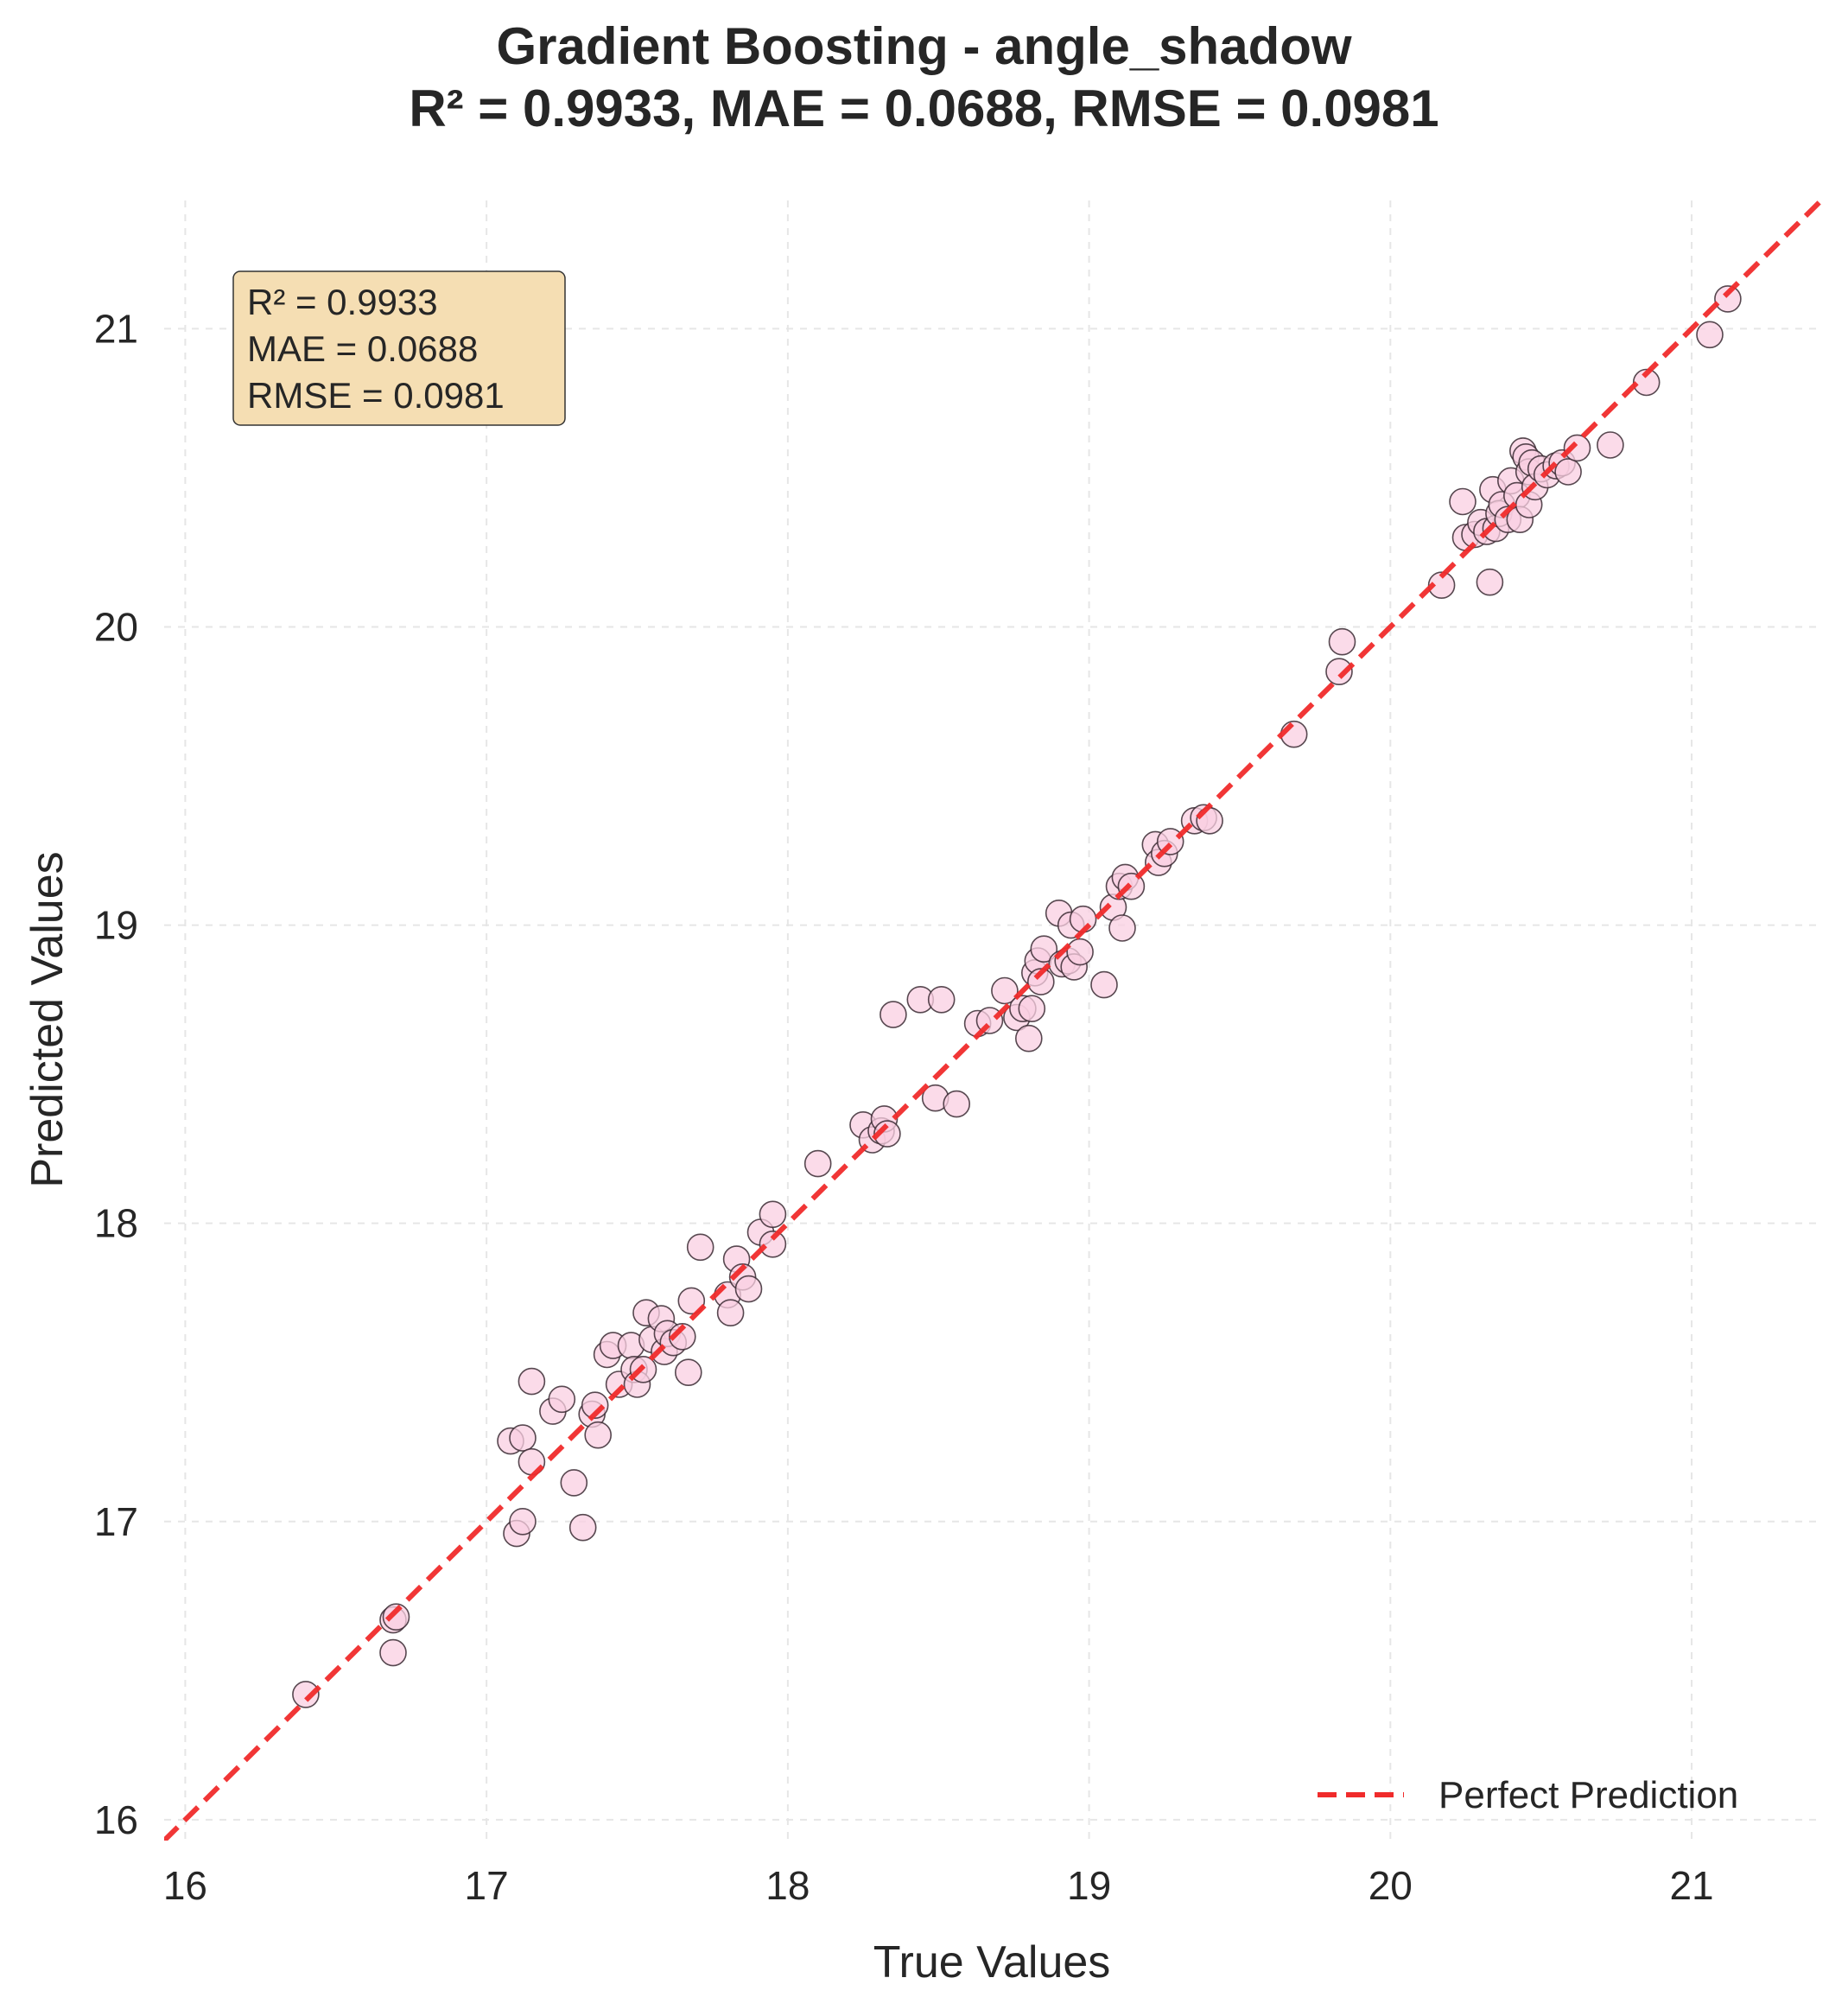 The width and height of the screenshot is (1848, 2016). I want to click on stats-box: R² = 0.9933 MAE = 0.0688 RMSE = 0.0981, so click(399, 348).